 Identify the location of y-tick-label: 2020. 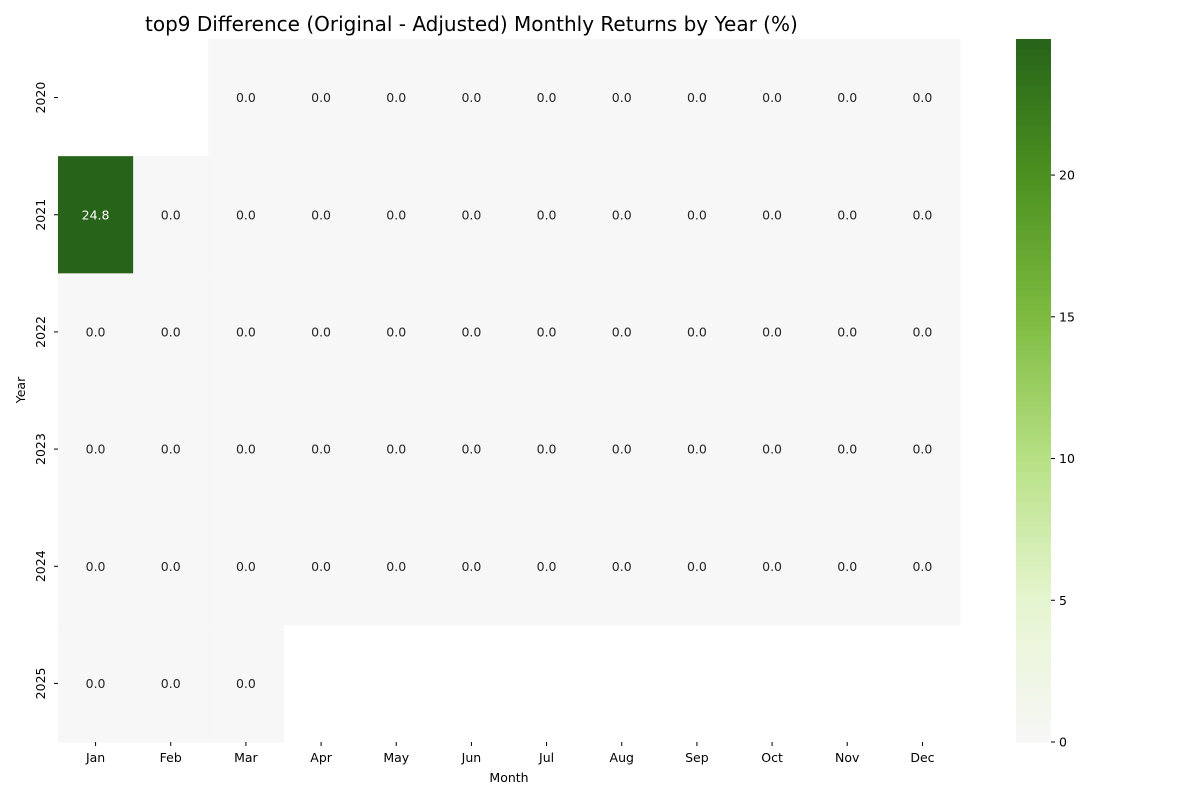
(40, 98).